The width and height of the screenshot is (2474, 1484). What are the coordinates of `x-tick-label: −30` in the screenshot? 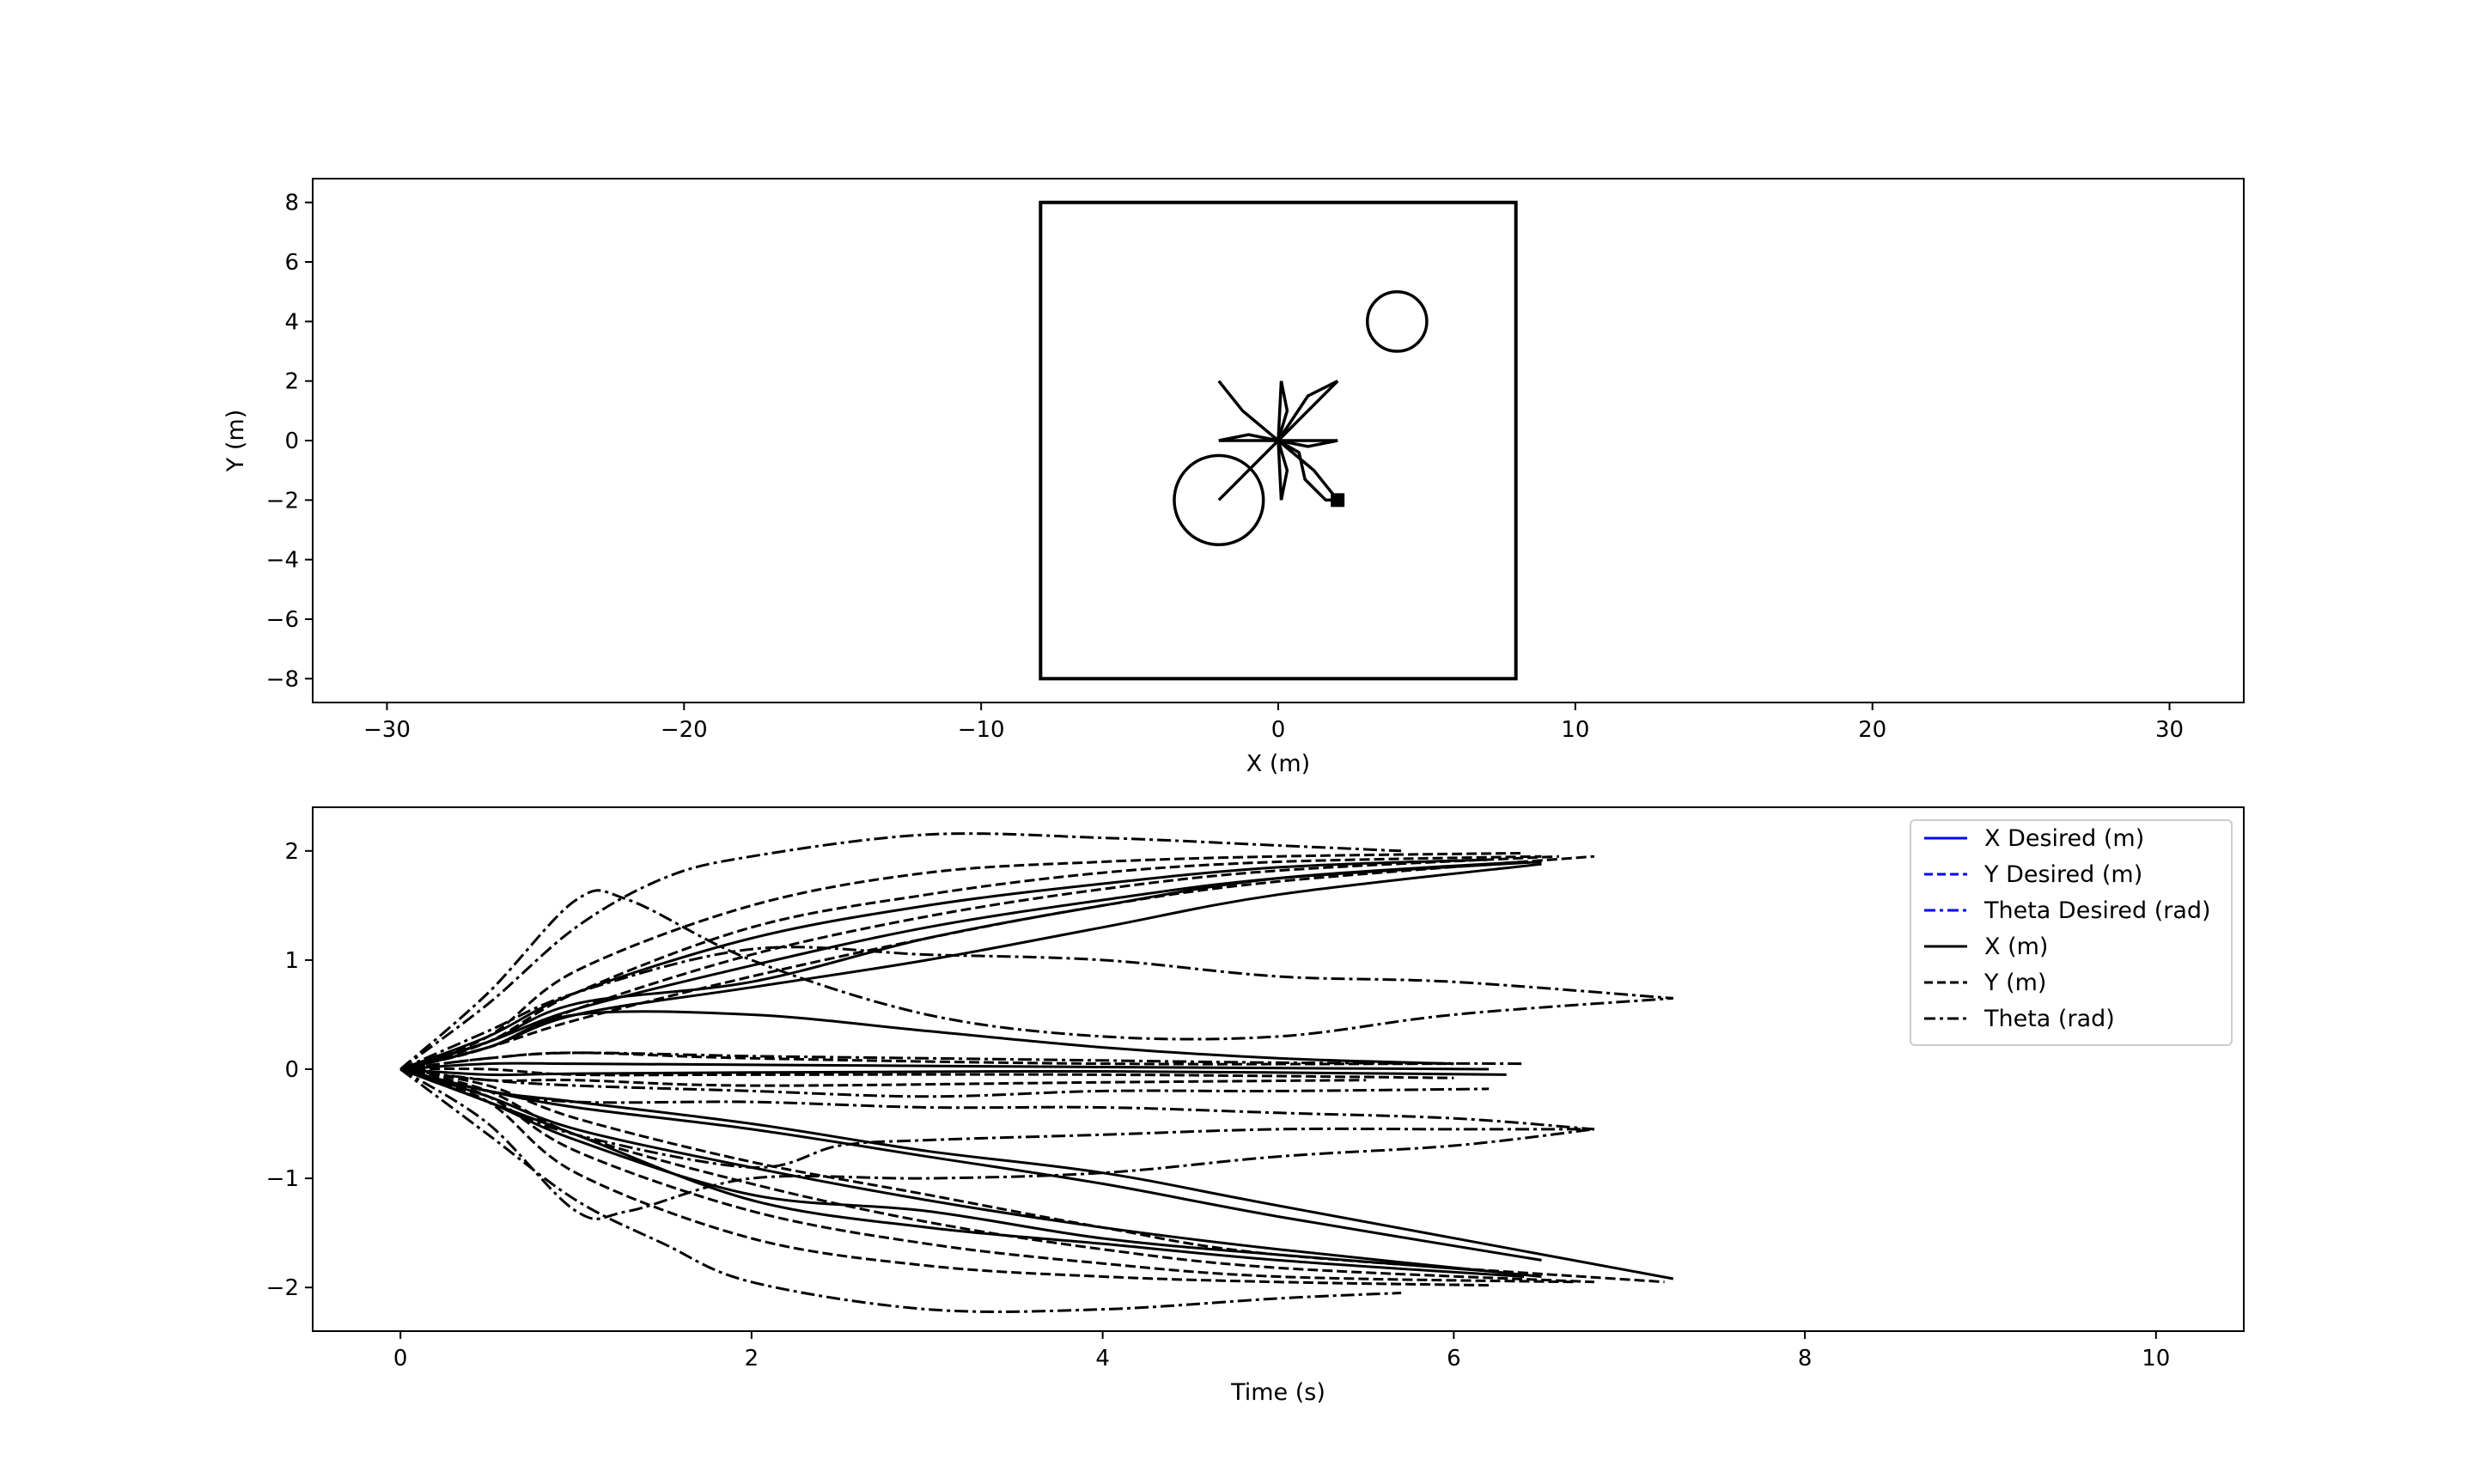 It's located at (387, 730).